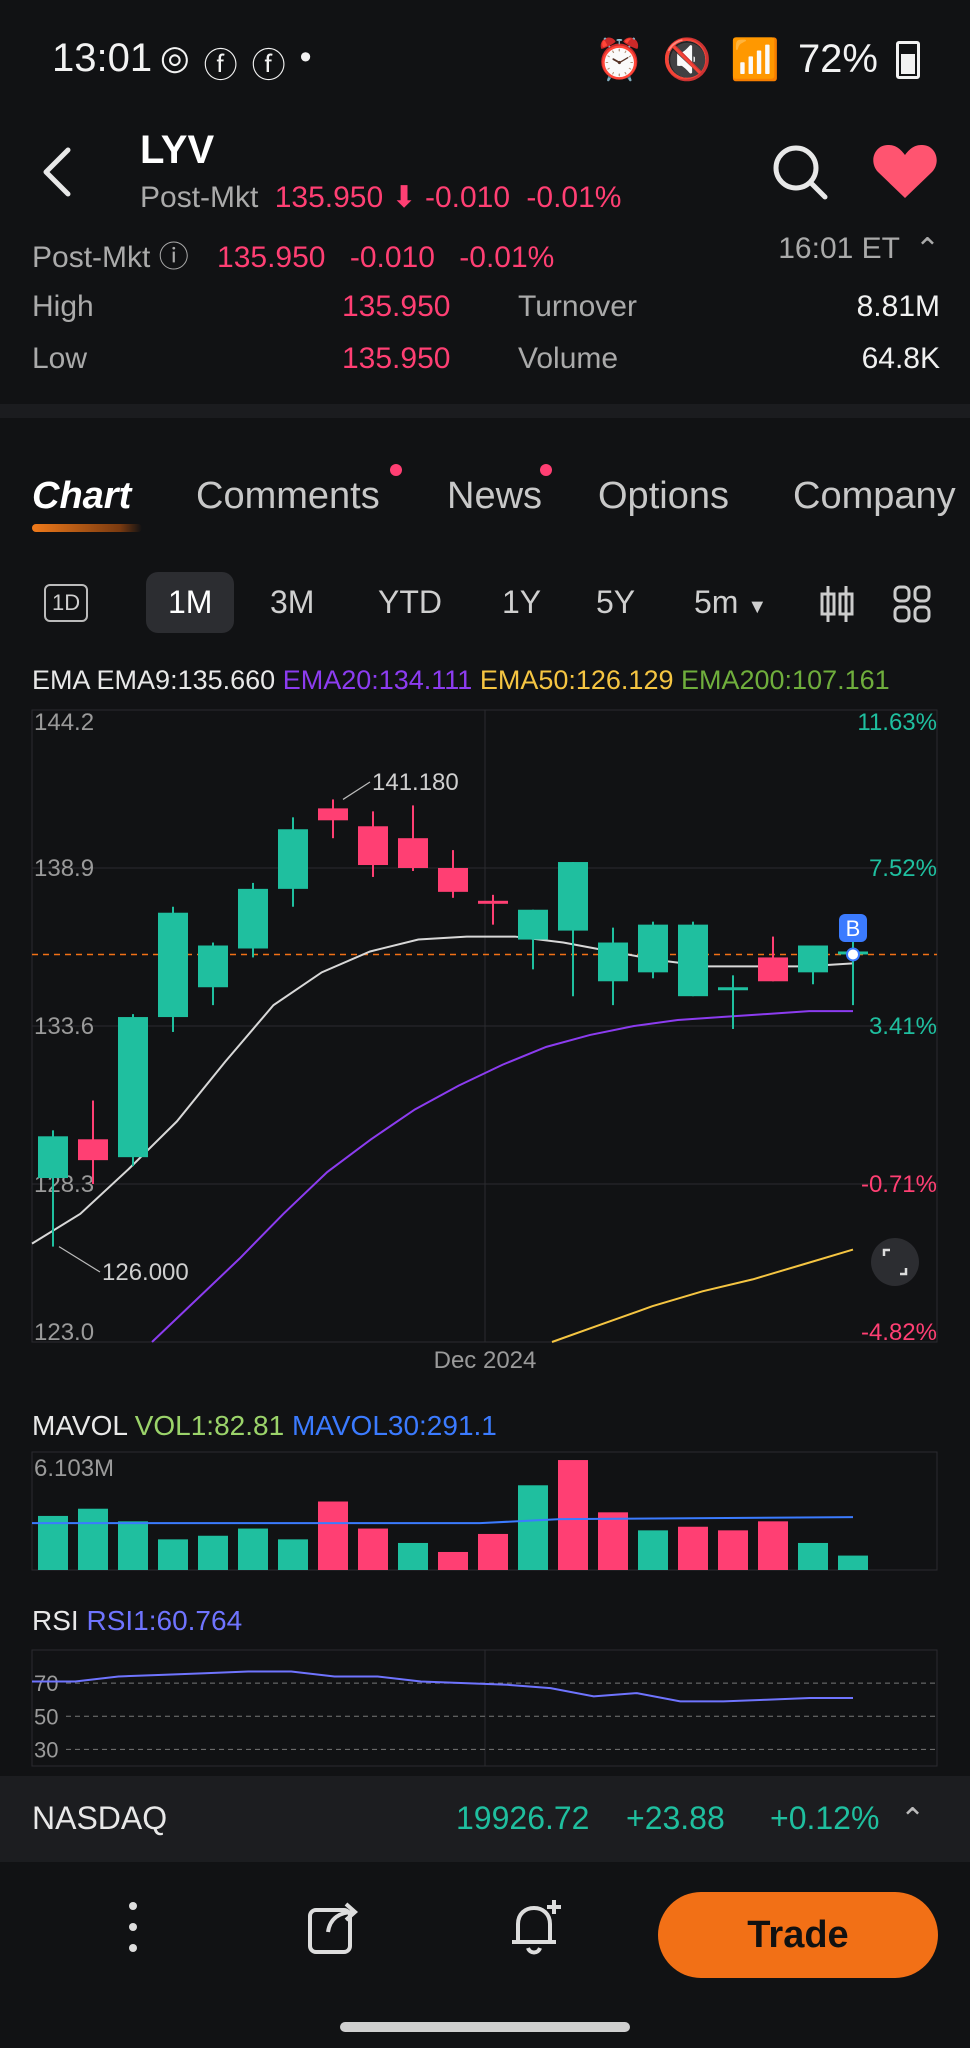  I want to click on post-market-change-pct: -0.01%, so click(574, 197).